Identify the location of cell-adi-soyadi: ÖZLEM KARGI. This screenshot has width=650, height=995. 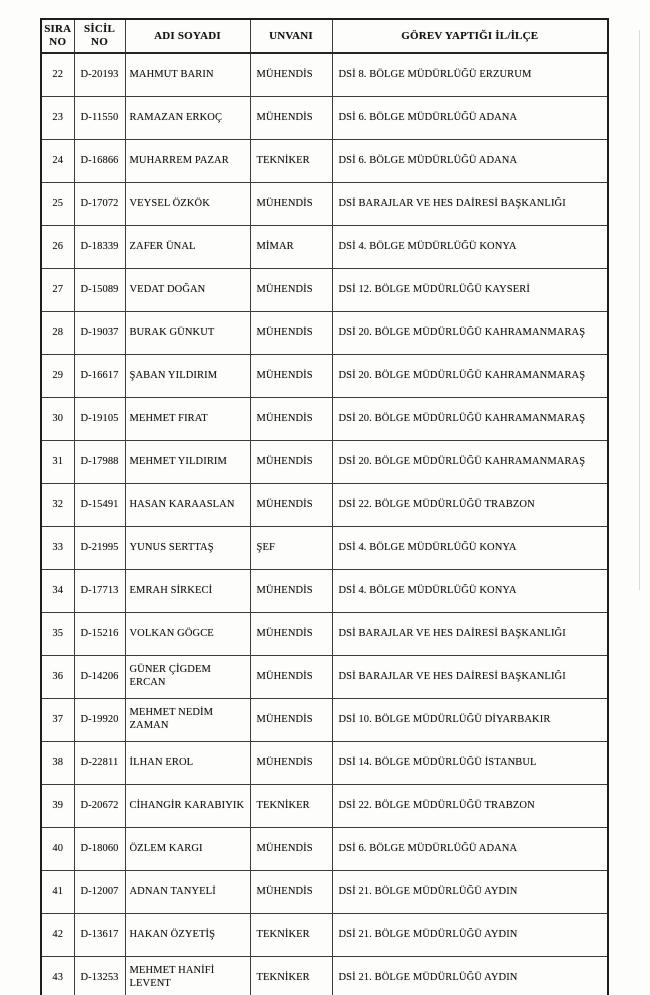
(187, 849).